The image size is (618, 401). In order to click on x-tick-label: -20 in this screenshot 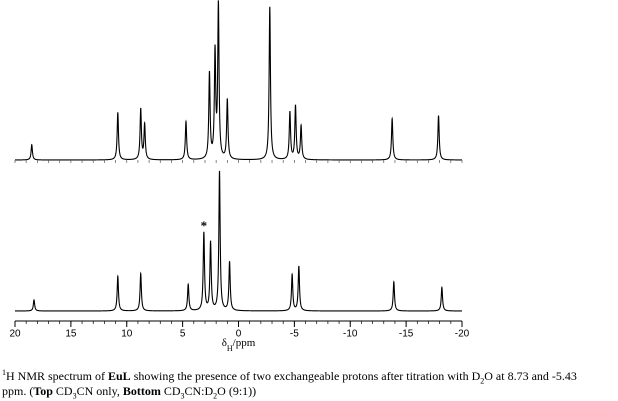, I will do `click(462, 334)`.